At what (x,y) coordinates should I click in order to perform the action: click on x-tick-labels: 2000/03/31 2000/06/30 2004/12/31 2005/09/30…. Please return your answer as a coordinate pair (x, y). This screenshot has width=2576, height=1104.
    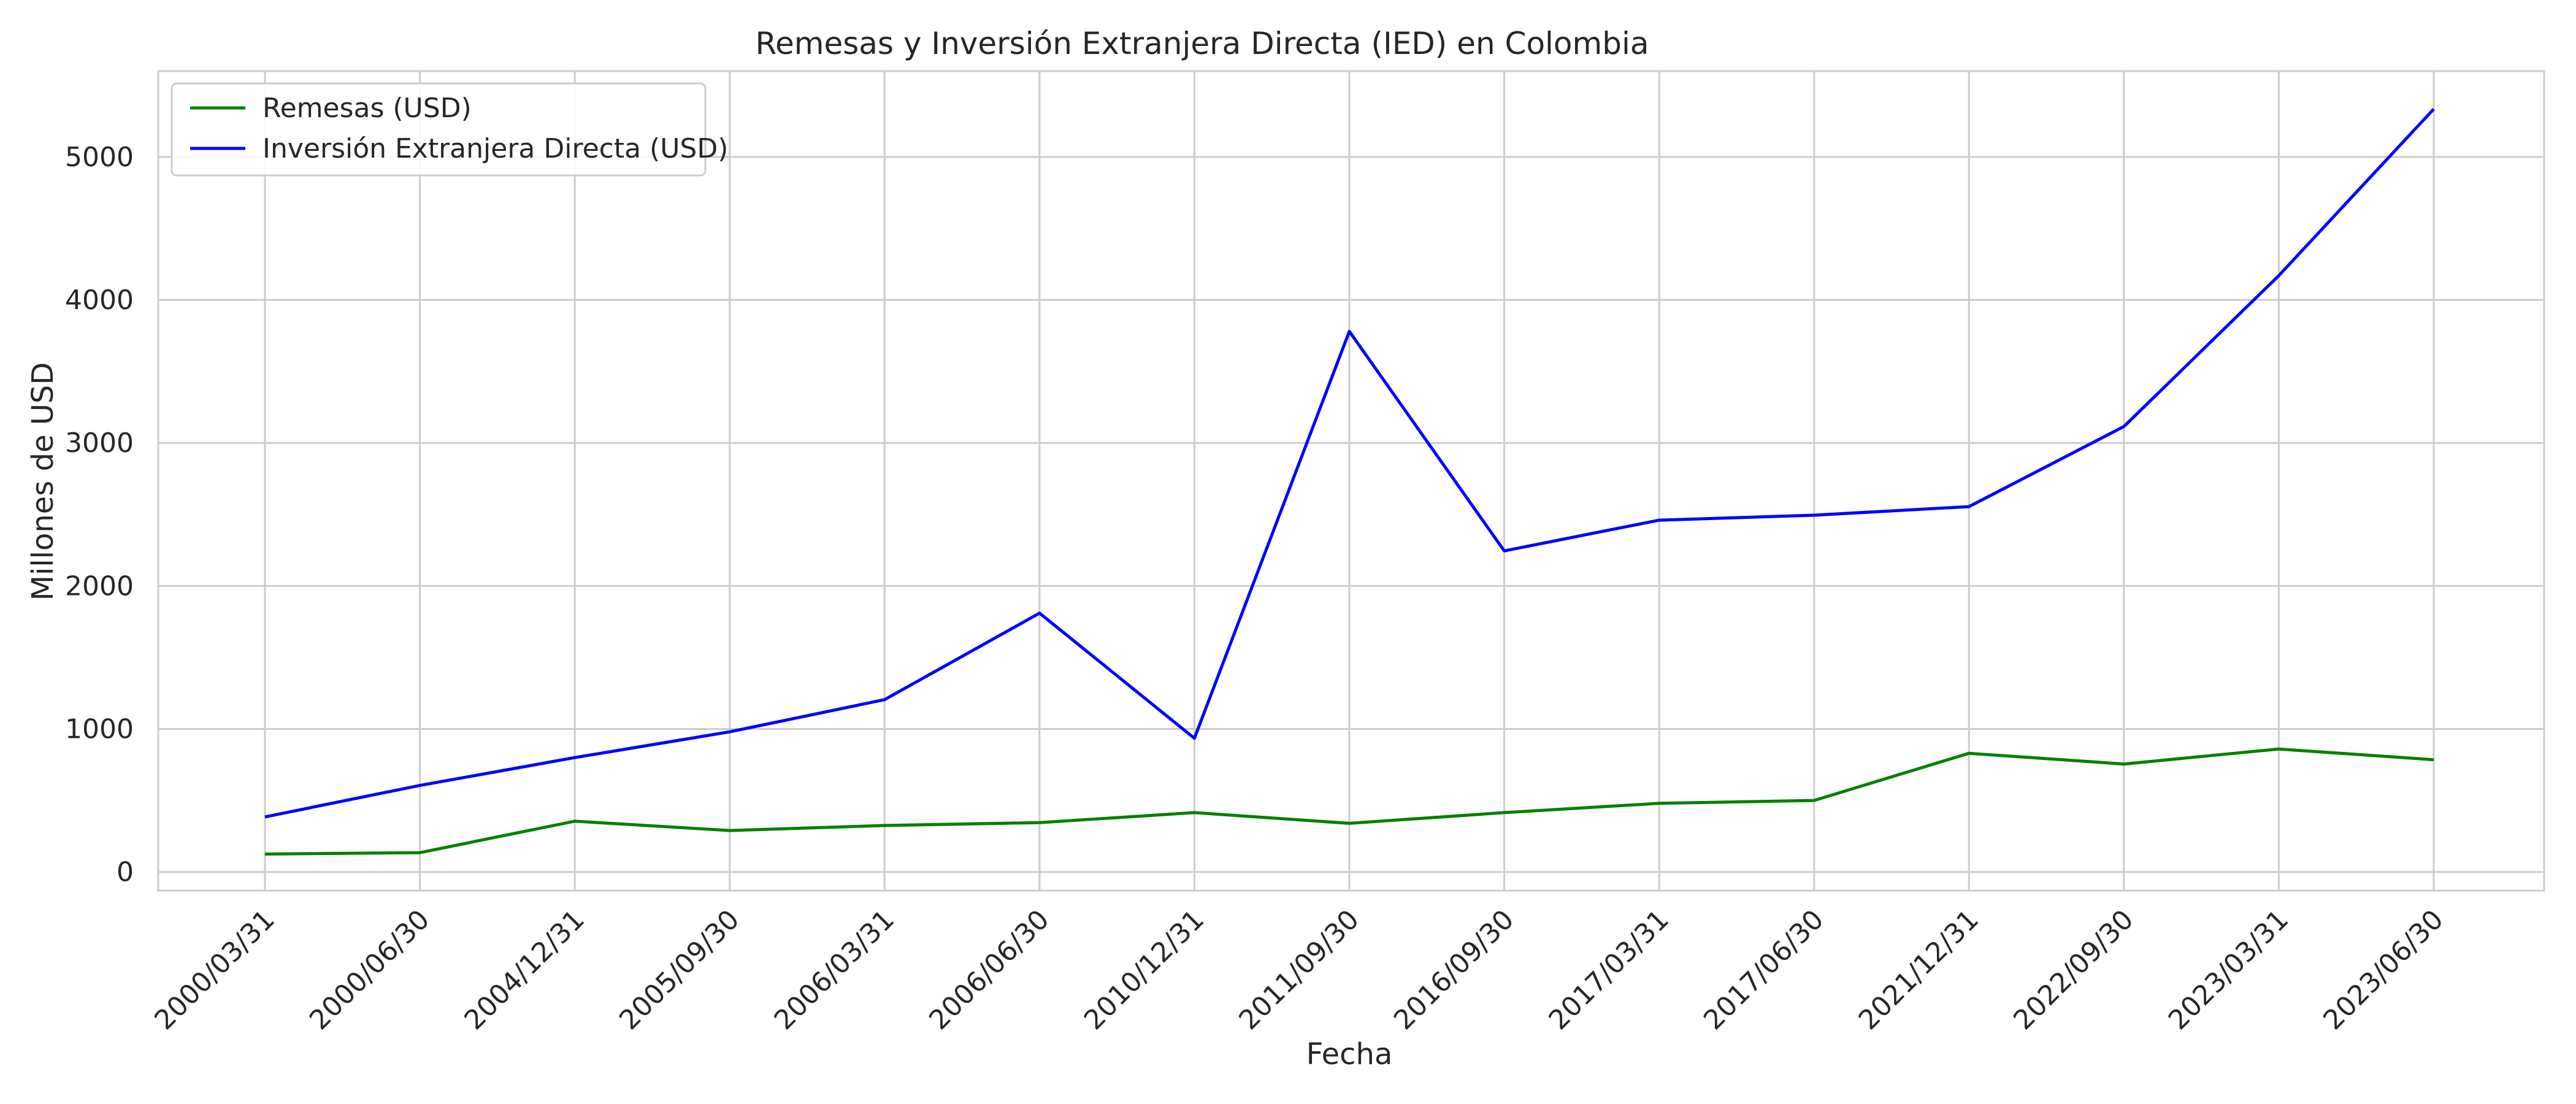
    Looking at the image, I should click on (1298, 970).